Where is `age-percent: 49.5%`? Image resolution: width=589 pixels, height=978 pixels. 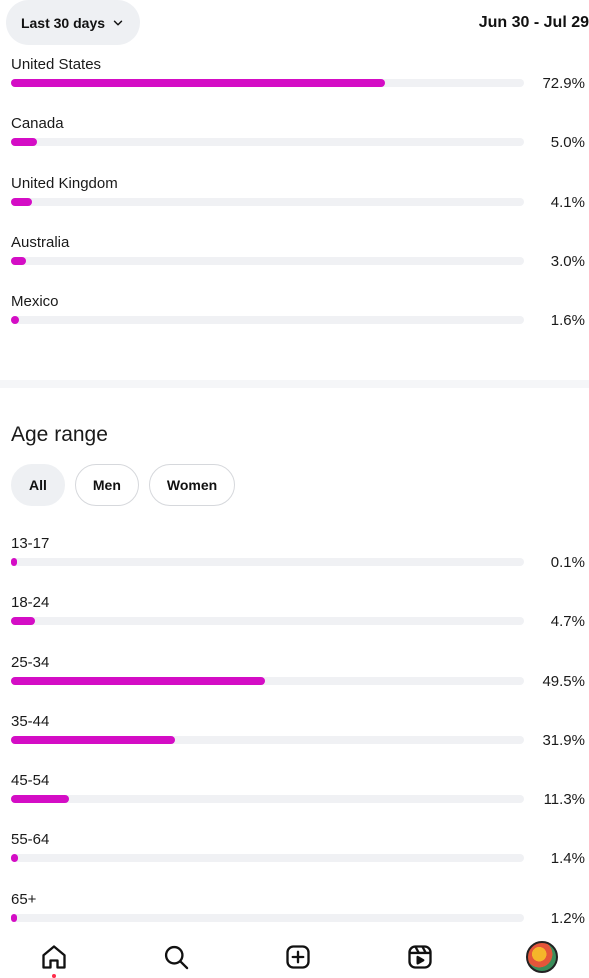 age-percent: 49.5% is located at coordinates (563, 681).